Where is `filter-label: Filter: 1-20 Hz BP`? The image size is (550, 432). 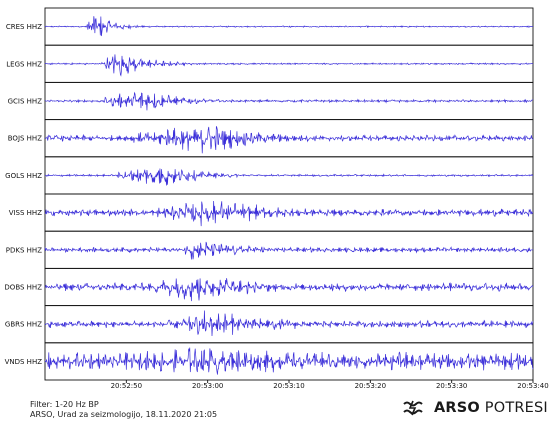
filter-label: Filter: 1-20 Hz BP is located at coordinates (64, 404).